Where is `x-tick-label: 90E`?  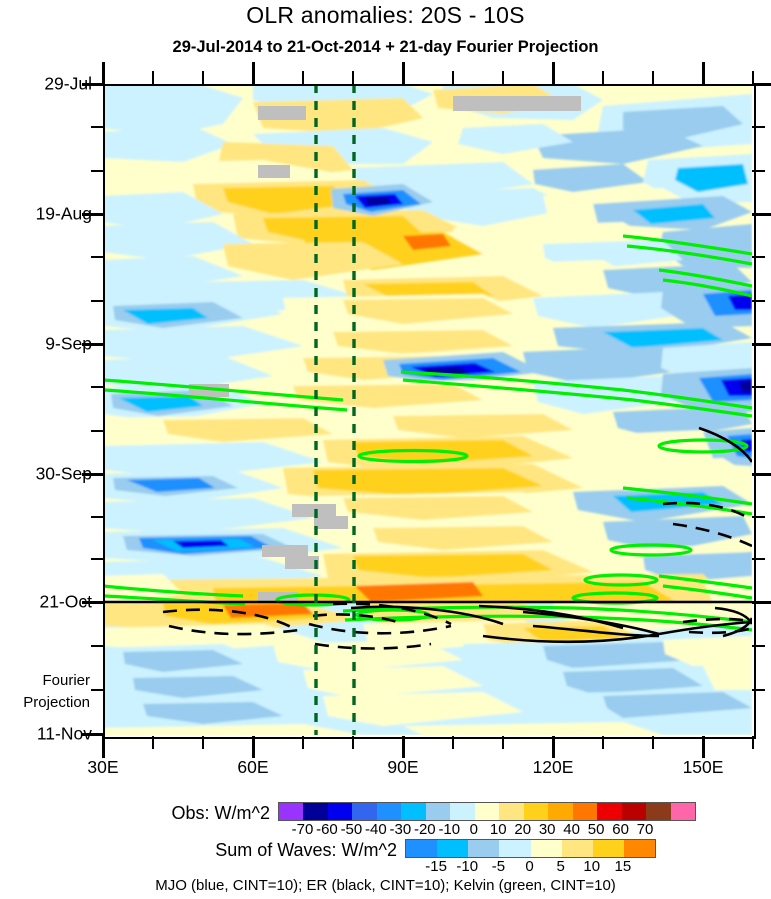
x-tick-label: 90E is located at coordinates (403, 767).